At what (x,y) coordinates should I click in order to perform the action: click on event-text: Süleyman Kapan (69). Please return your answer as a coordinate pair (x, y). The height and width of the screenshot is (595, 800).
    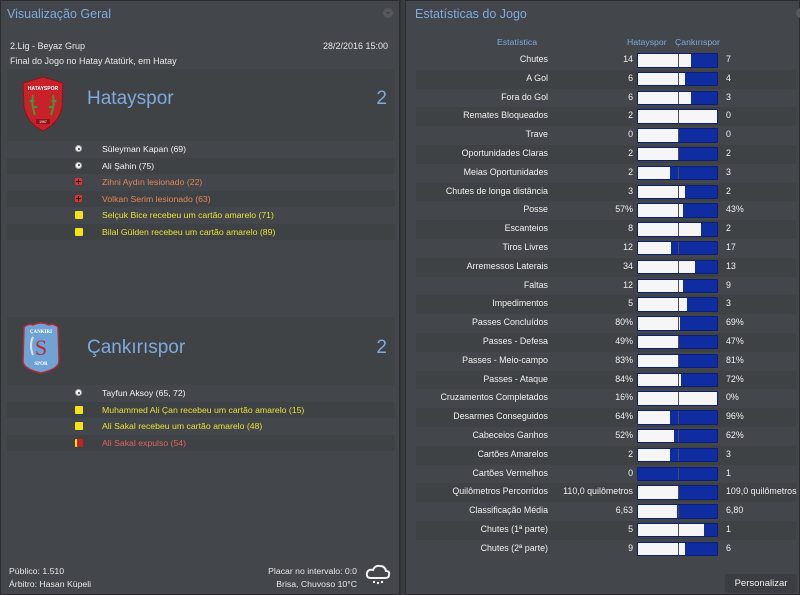
    Looking at the image, I should click on (144, 149).